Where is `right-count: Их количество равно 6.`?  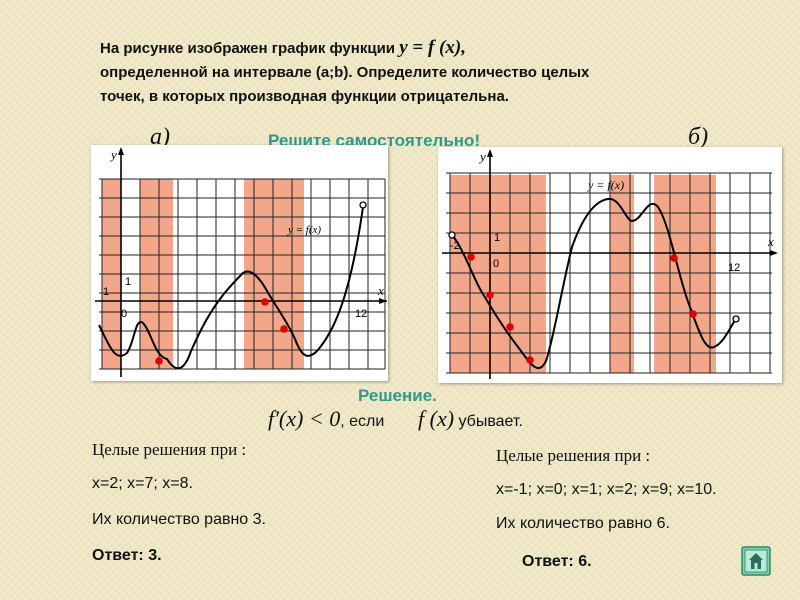 right-count: Их количество равно 6. is located at coordinates (583, 523).